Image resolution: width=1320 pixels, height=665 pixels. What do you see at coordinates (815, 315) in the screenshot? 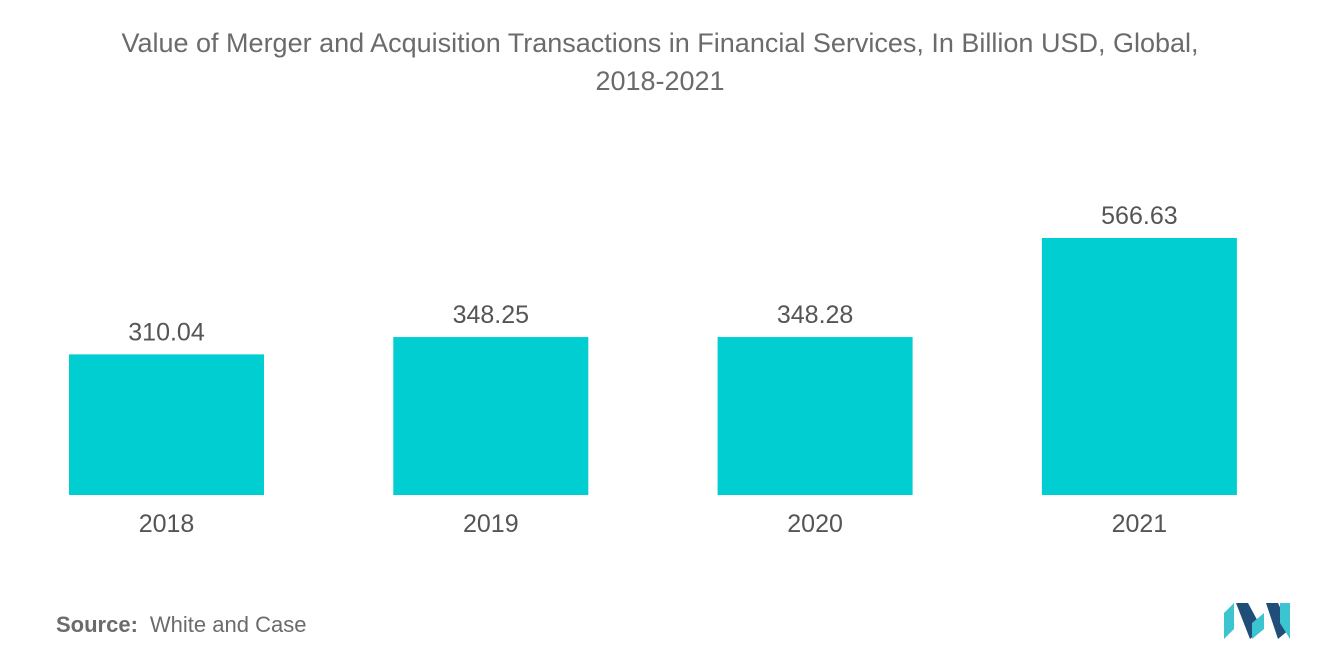
I see `data-label-2020: 348.28` at bounding box center [815, 315].